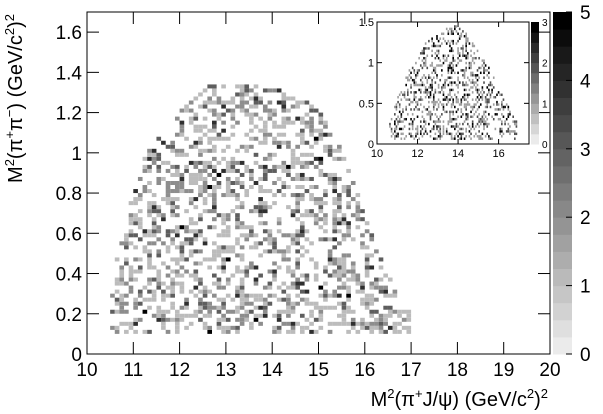 This screenshot has height=414, width=603. What do you see at coordinates (318, 370) in the screenshot?
I see `x-tick-label: 15` at bounding box center [318, 370].